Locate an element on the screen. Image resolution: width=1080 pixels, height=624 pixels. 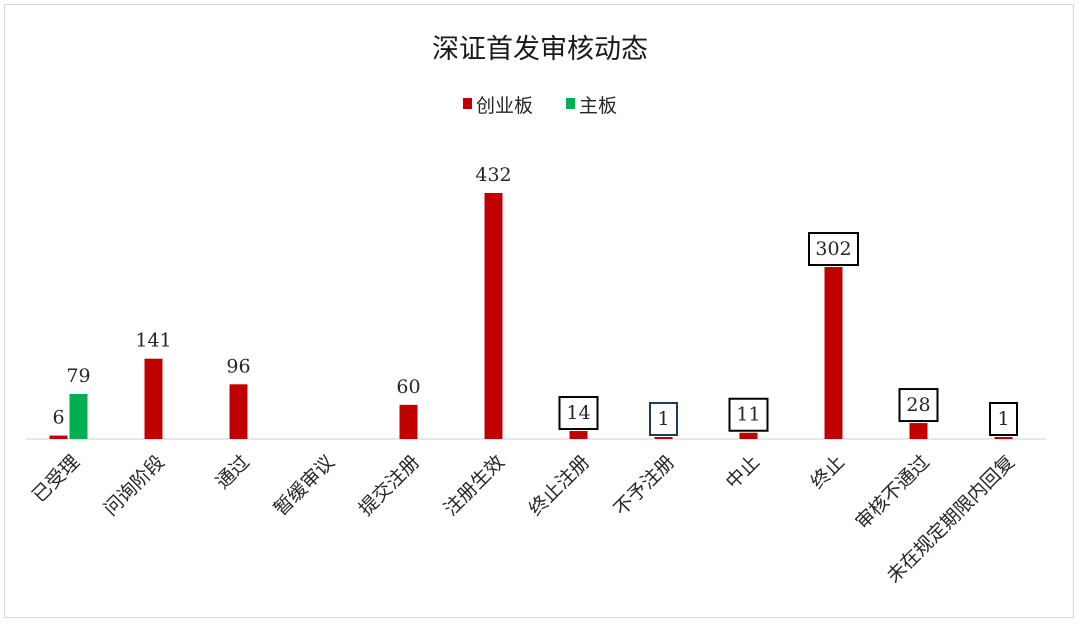
data-label-1-8: 1 is located at coordinates (663, 419).